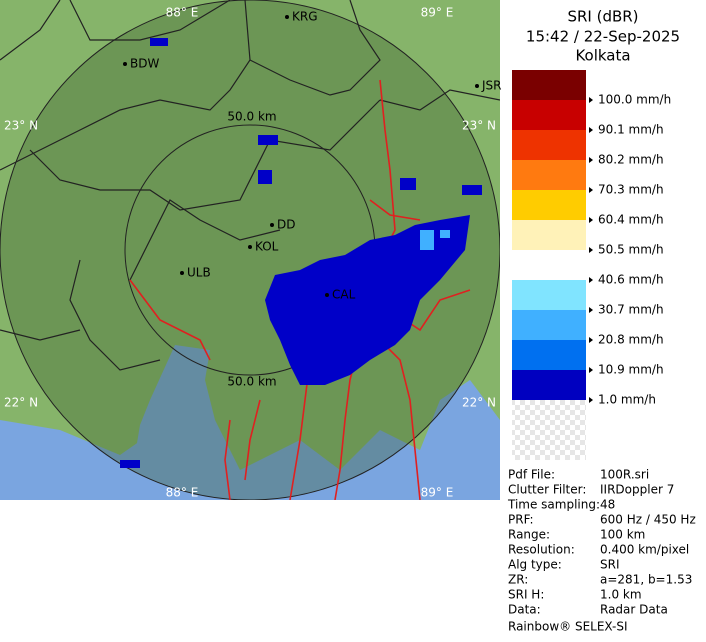 The height and width of the screenshot is (642, 706). I want to click on info-key: Resolution:, so click(541, 550).